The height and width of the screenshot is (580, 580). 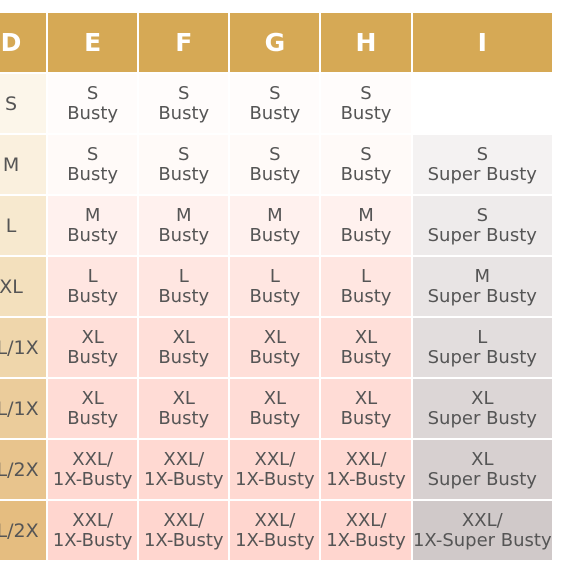 What do you see at coordinates (23, 225) in the screenshot?
I see `row-label: L` at bounding box center [23, 225].